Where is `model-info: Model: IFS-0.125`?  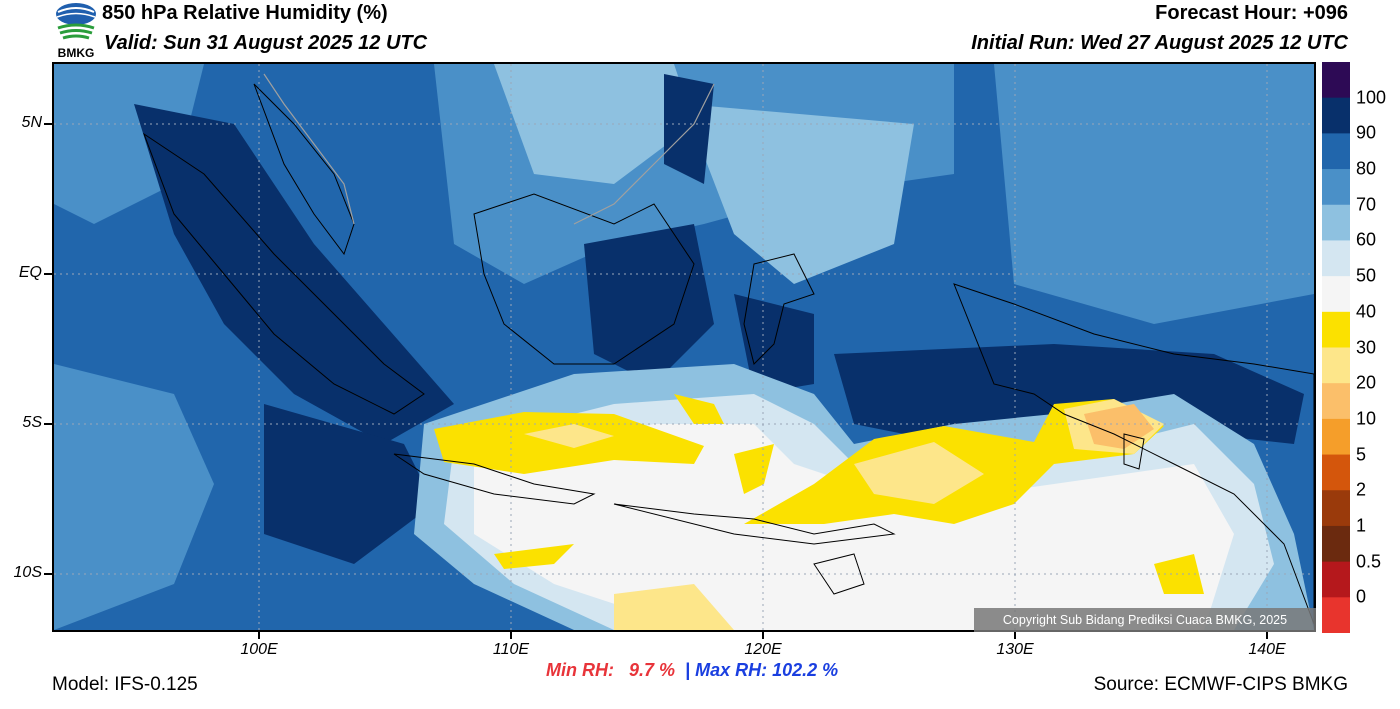
model-info: Model: IFS-0.125 is located at coordinates (125, 684).